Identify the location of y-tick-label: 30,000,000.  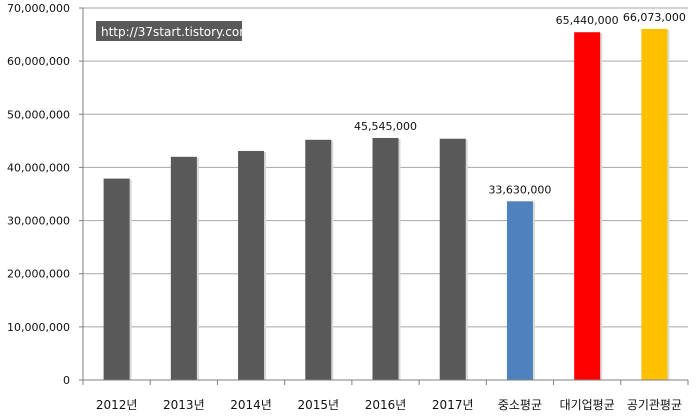
(38, 221).